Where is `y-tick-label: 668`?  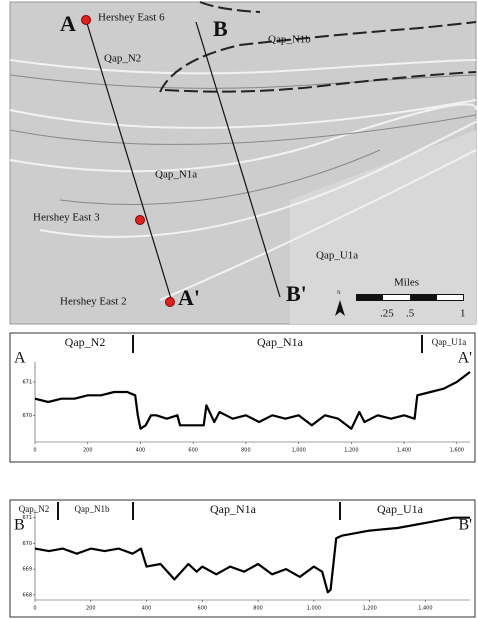 y-tick-label: 668 is located at coordinates (27, 595).